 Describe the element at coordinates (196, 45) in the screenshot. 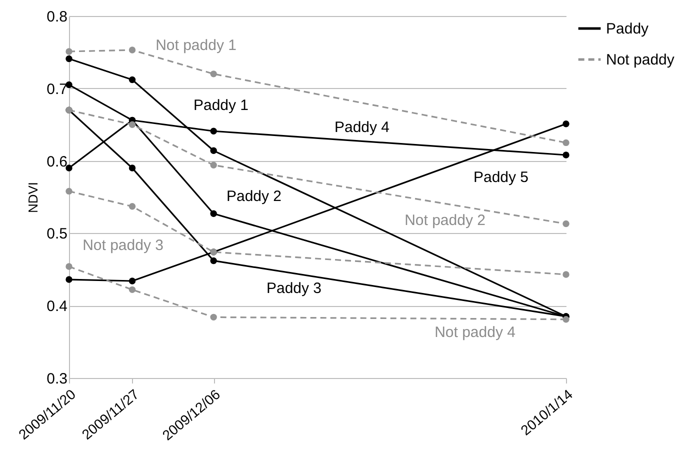

I see `annotation: Not paddy 1` at that location.